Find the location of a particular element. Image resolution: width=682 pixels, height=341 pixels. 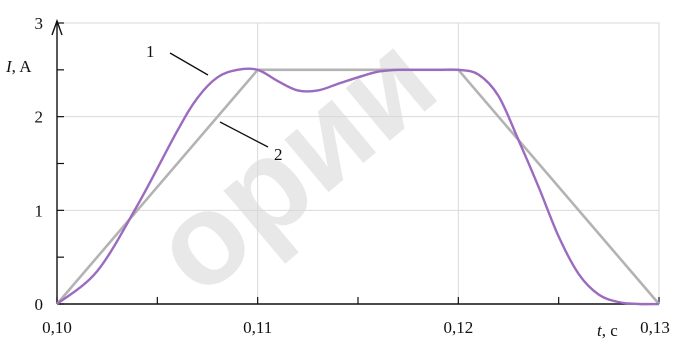

y-tick-label-0: 0 is located at coordinates (39, 304).